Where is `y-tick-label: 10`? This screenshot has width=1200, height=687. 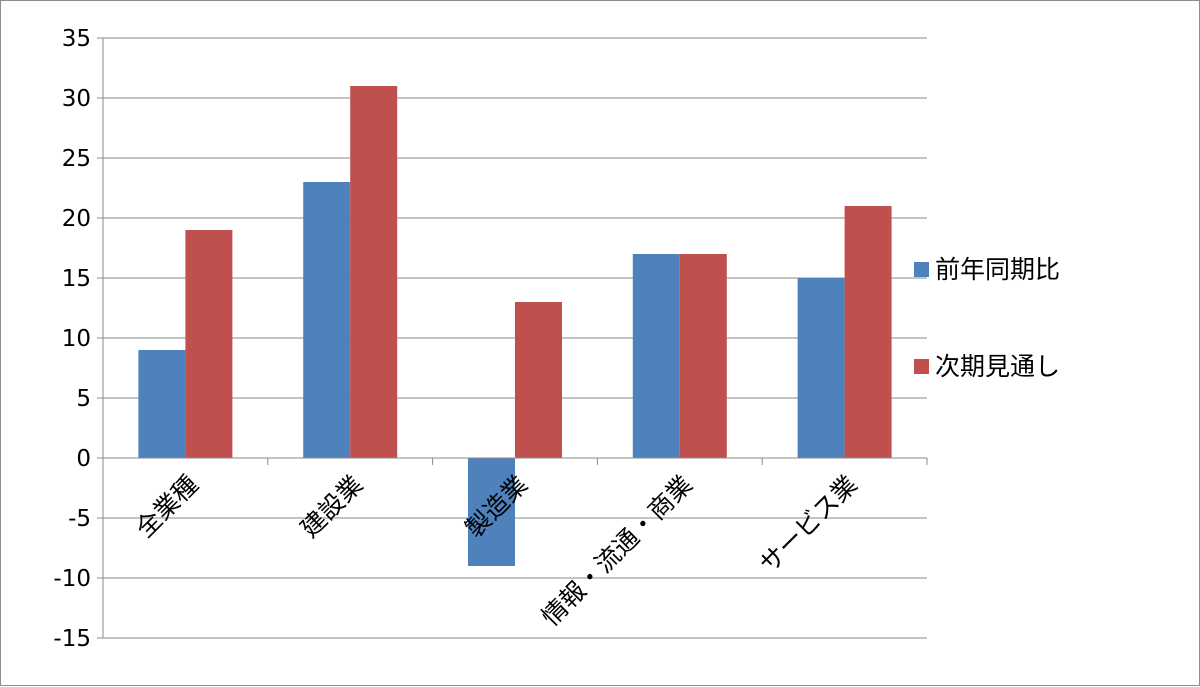
y-tick-label: 10 is located at coordinates (76, 339).